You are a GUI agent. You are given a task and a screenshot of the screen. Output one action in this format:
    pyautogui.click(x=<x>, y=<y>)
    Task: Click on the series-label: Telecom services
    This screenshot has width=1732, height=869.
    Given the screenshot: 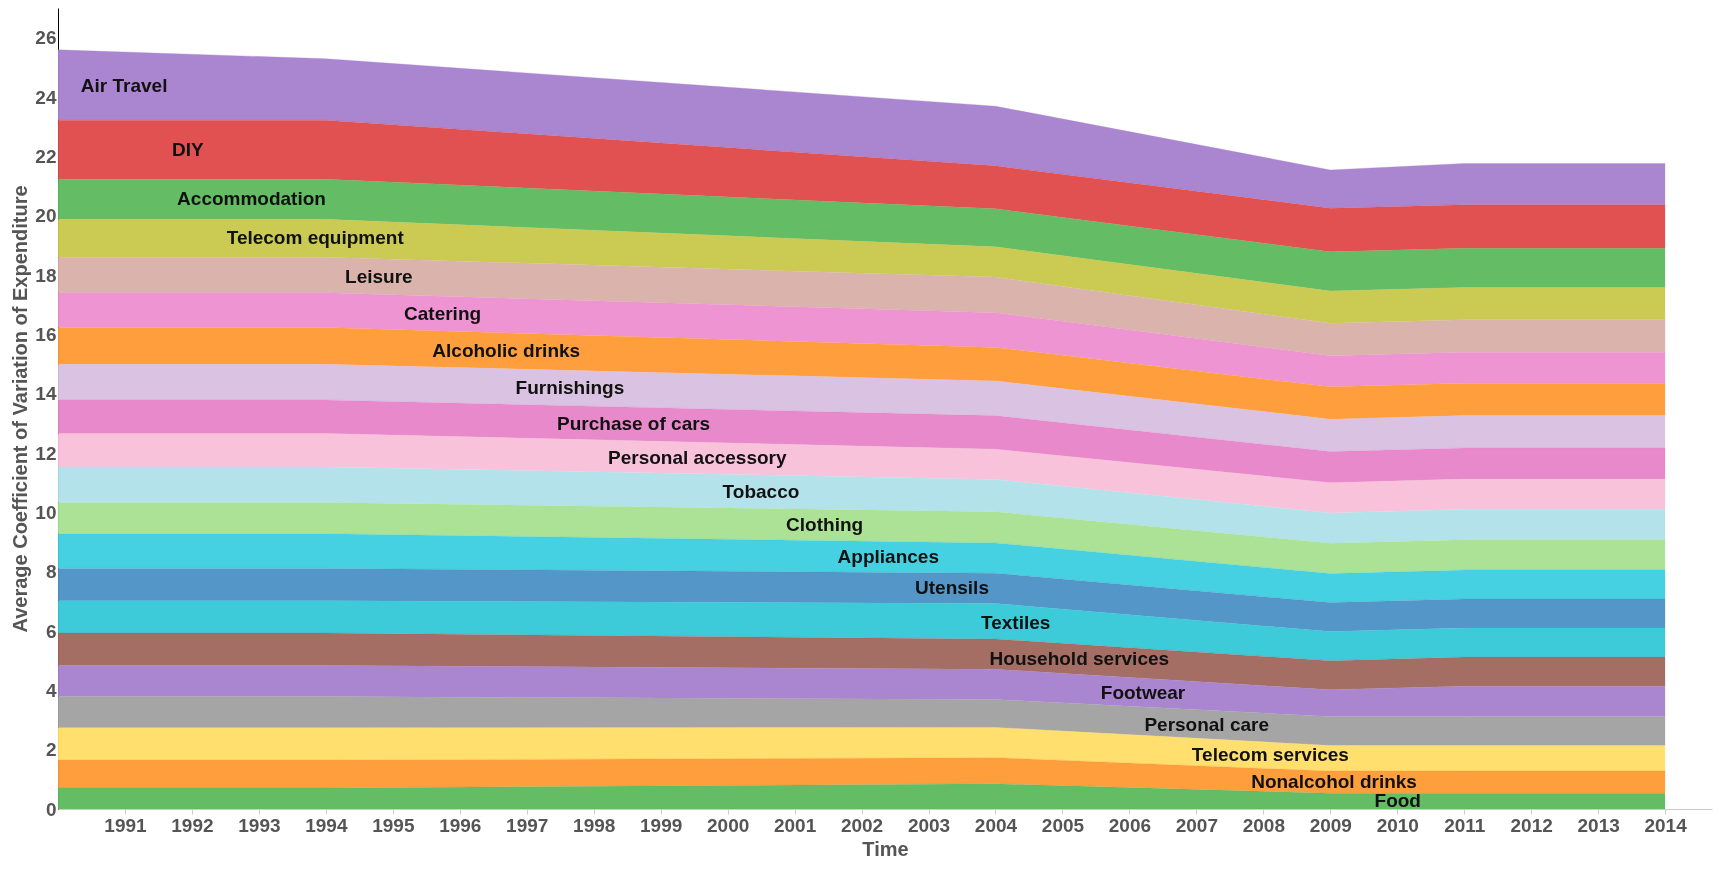 What is the action you would take?
    pyautogui.click(x=1270, y=755)
    